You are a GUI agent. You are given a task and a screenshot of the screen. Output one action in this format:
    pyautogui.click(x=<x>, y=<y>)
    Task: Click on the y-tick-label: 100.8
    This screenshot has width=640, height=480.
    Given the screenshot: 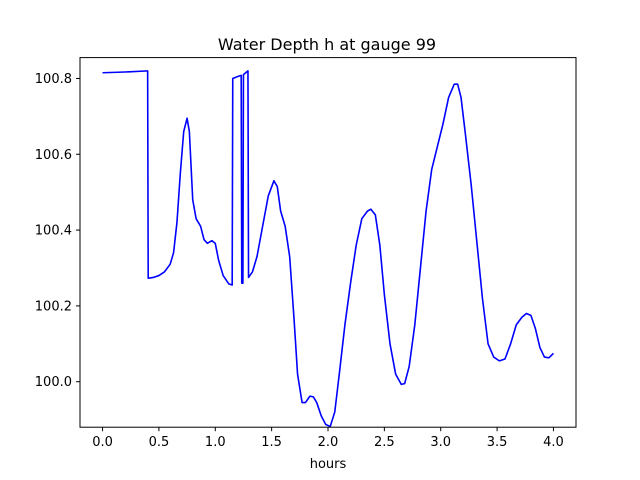 What is the action you would take?
    pyautogui.click(x=53, y=79)
    